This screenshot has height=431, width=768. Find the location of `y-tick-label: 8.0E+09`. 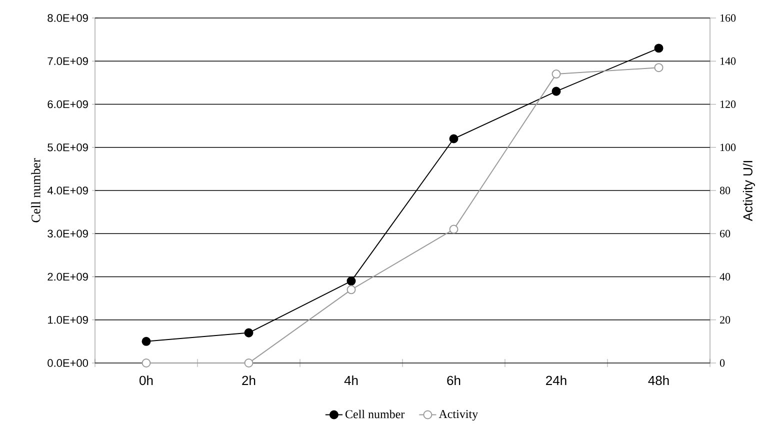

y-tick-label: 8.0E+09 is located at coordinates (68, 18).